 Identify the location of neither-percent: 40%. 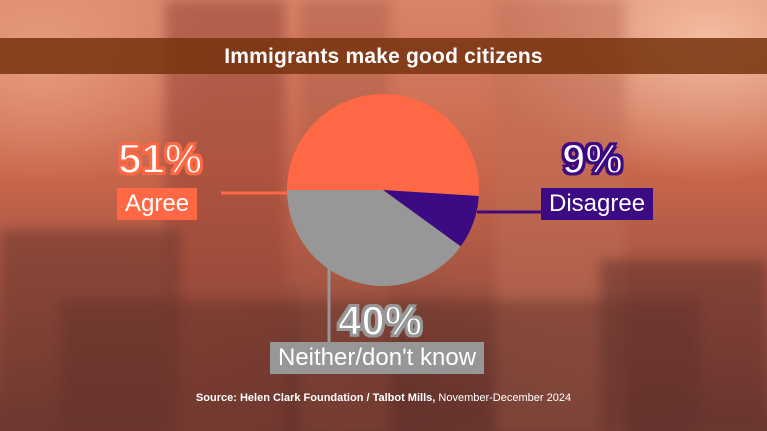
(380, 320).